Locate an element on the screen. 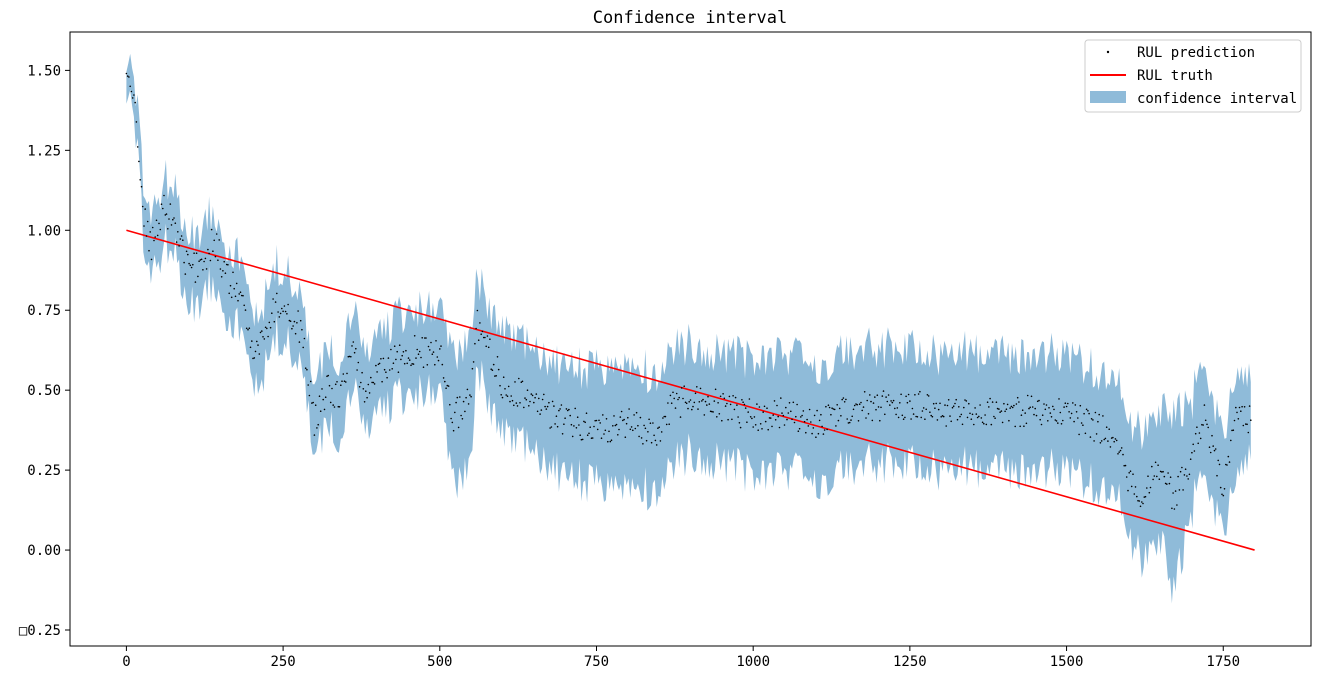  y-tick-label: 1.00 is located at coordinates (44, 231).